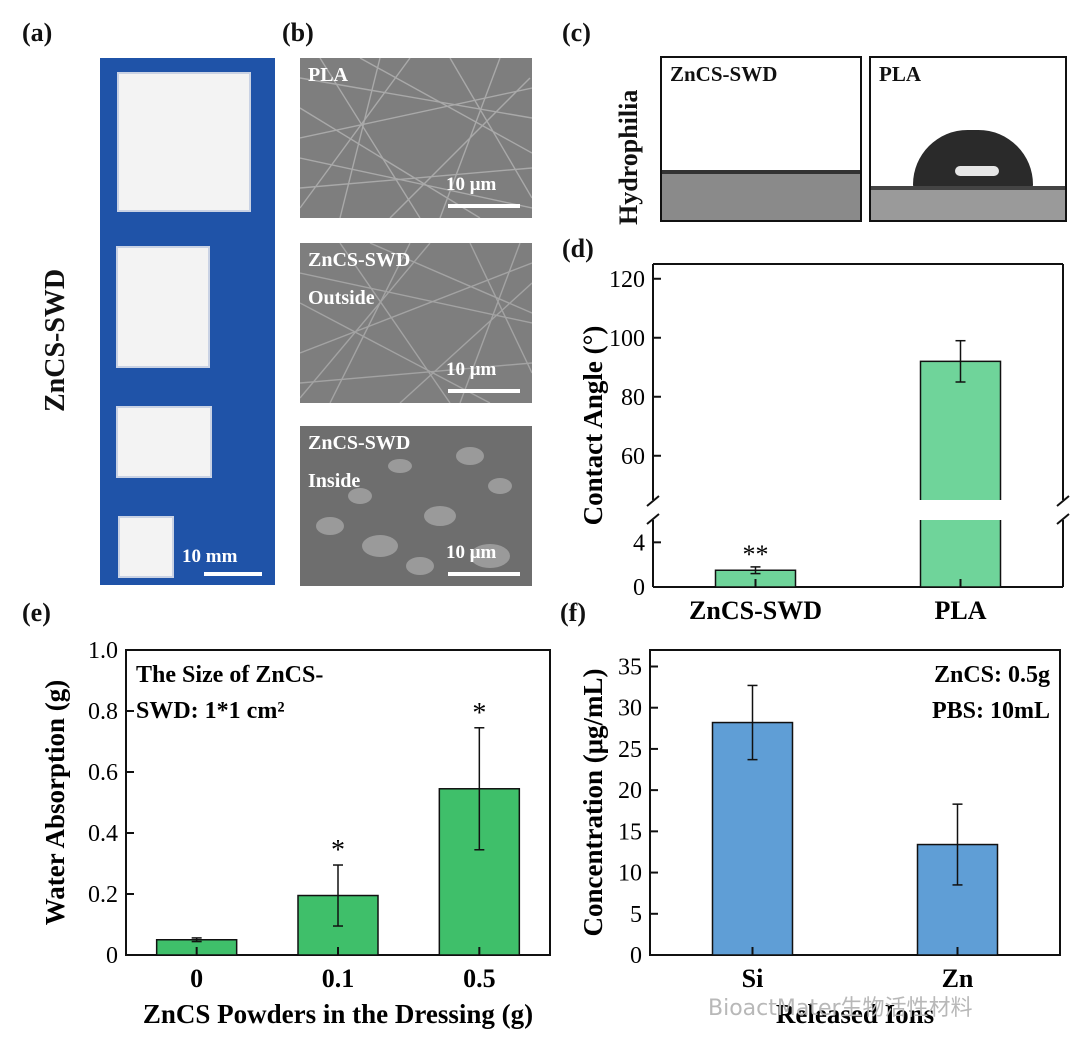 Image resolution: width=1080 pixels, height=1050 pixels. I want to click on x-tick-label: Zn, so click(958, 978).